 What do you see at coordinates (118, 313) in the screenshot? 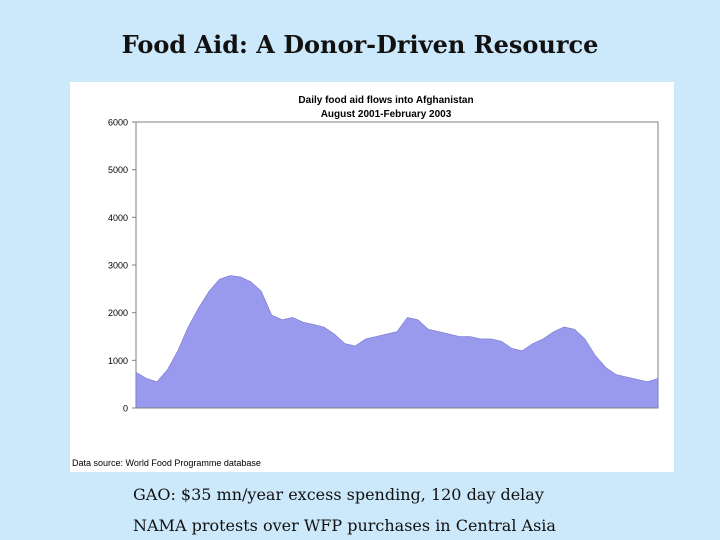
I see `y-tick-label-2000: 2000` at bounding box center [118, 313].